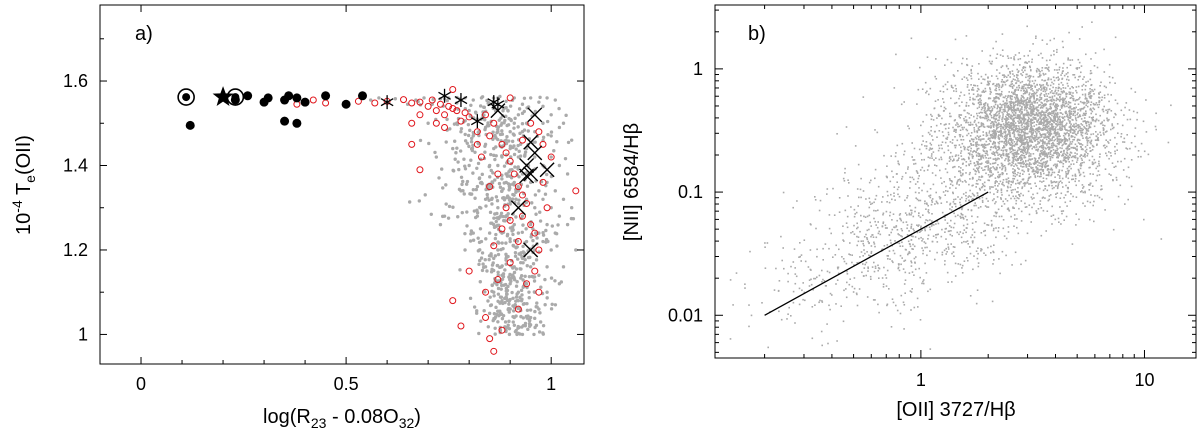 This screenshot has height=443, width=1200. Describe the element at coordinates (75, 250) in the screenshot. I see `panel-a-y-tick-label: 1.2` at that location.